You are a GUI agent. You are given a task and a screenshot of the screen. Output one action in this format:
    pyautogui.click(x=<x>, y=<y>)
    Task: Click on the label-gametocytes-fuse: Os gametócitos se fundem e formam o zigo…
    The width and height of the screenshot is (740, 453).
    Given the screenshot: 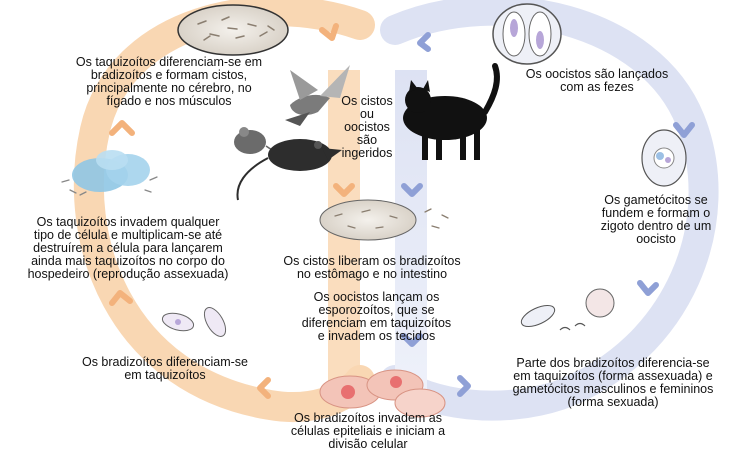 What is the action you would take?
    pyautogui.click(x=656, y=219)
    